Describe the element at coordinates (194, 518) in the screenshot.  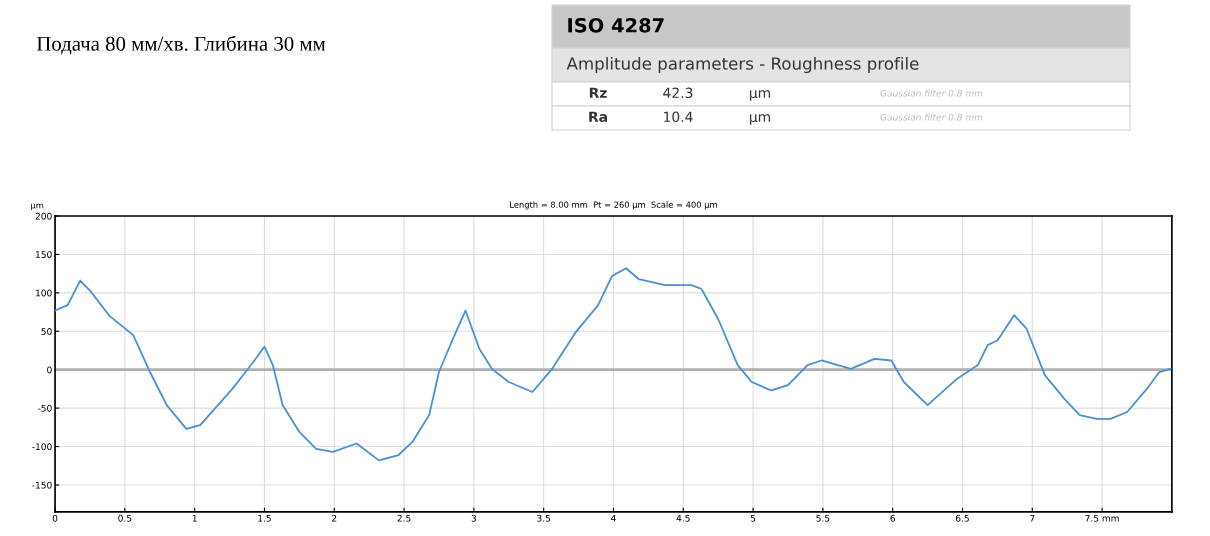
I see `x-tick-label: 1` at that location.